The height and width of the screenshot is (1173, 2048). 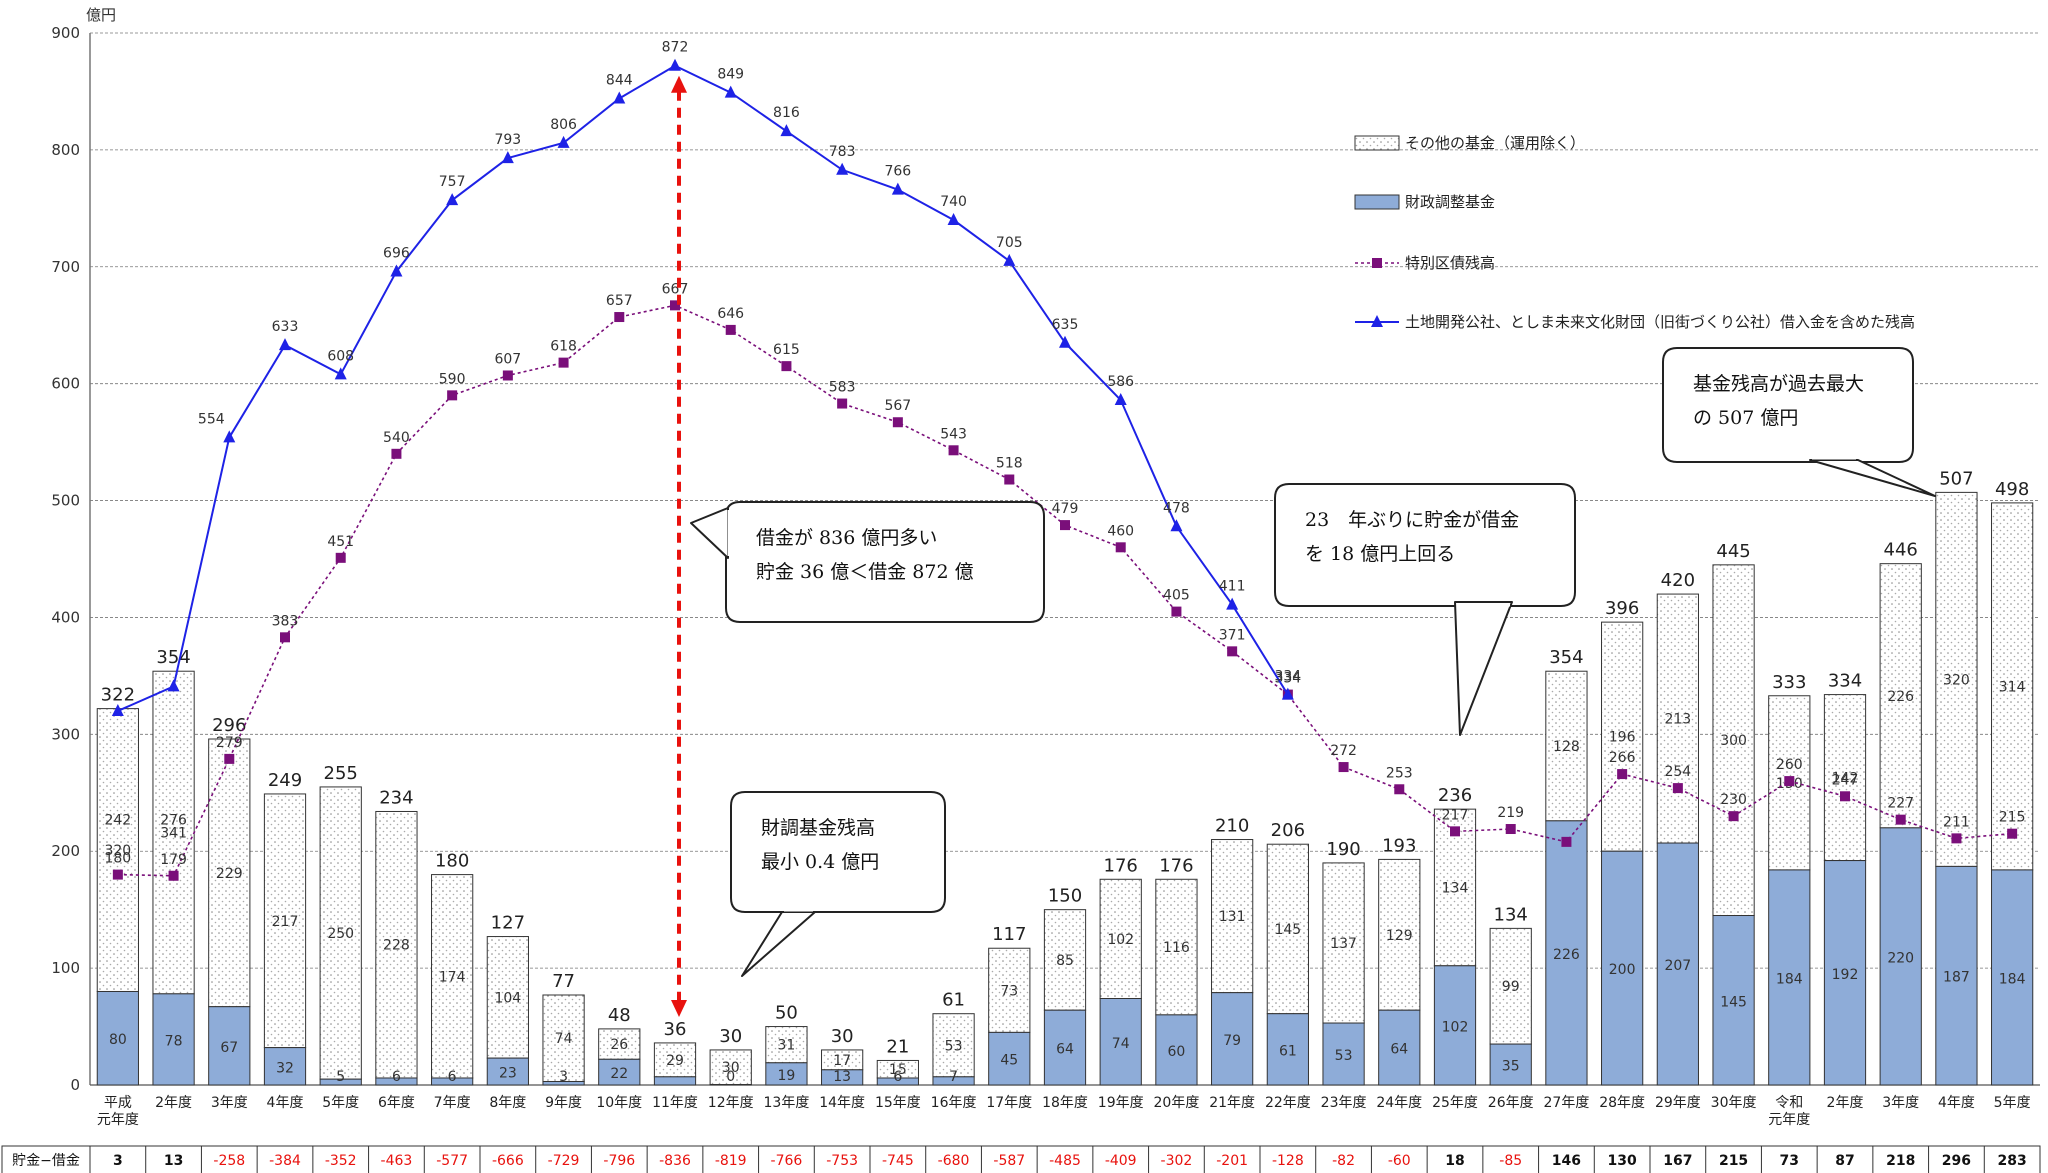 I want to click on total-debt-label: 783, so click(x=842, y=152).